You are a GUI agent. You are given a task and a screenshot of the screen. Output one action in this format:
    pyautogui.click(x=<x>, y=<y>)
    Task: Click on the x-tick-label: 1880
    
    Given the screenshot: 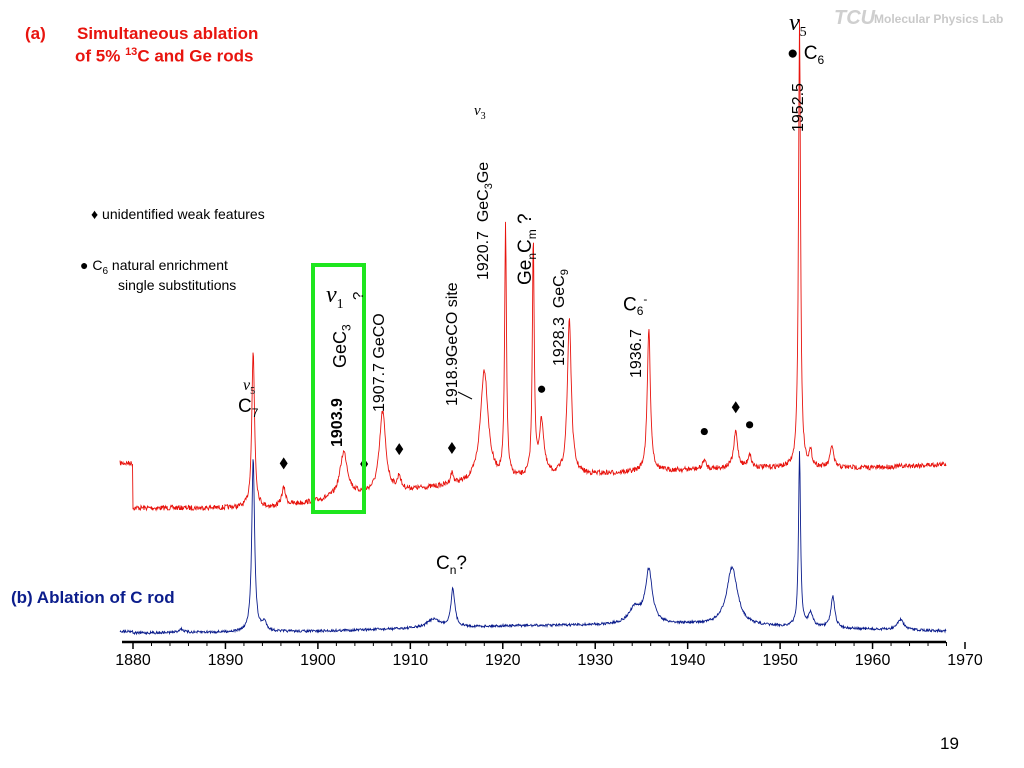 What is the action you would take?
    pyautogui.click(x=133, y=660)
    